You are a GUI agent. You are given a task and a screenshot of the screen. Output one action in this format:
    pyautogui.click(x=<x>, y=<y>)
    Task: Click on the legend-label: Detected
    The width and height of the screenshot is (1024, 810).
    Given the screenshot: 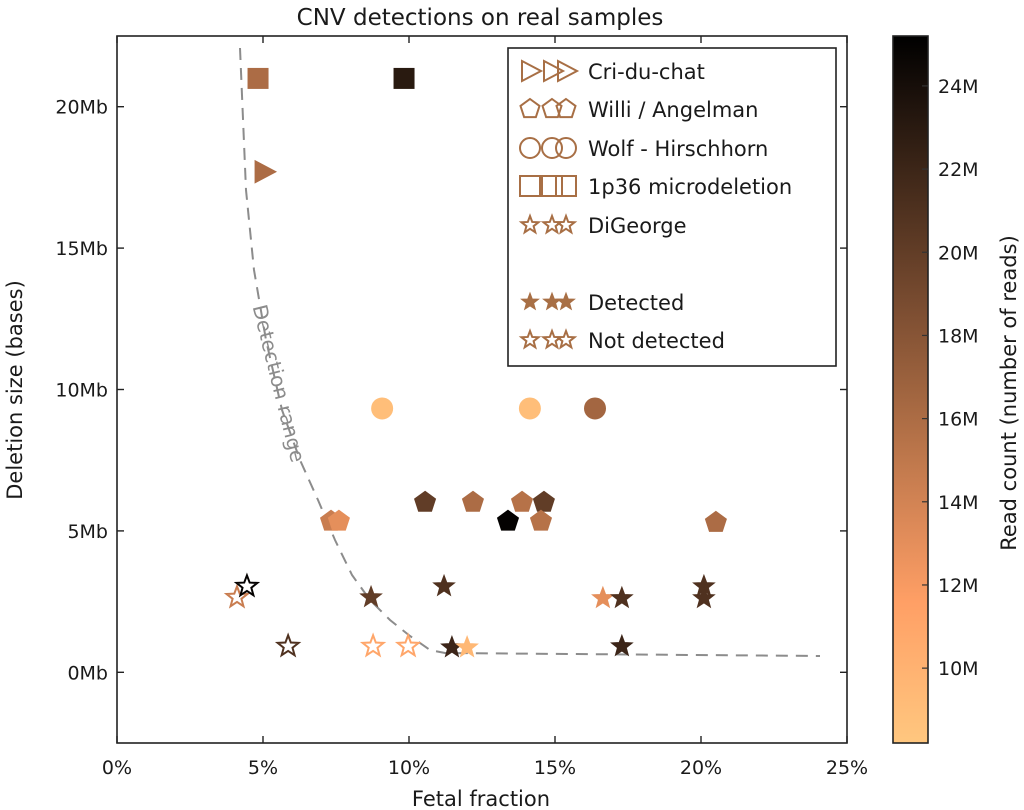 What is the action you would take?
    pyautogui.click(x=636, y=303)
    